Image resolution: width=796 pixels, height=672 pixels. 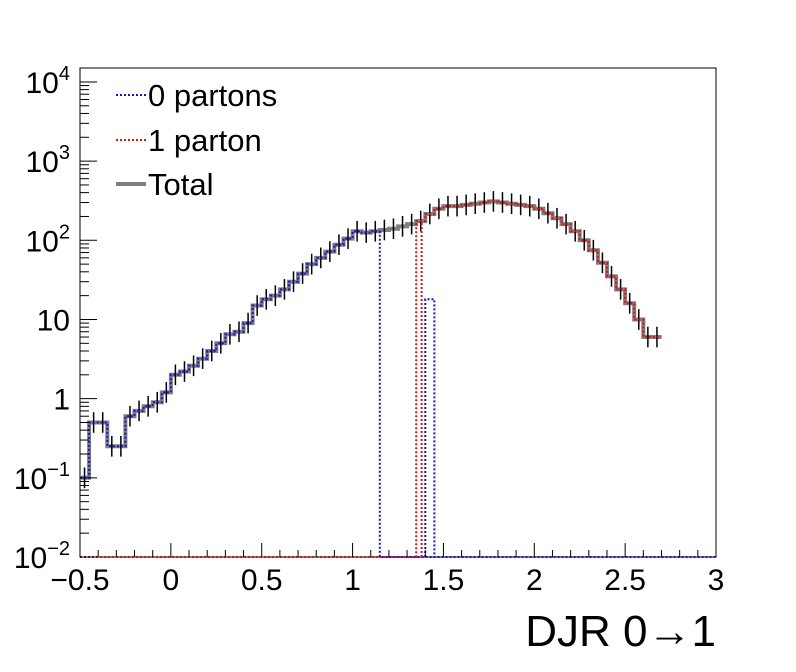 I want to click on y-tick-label: 1, so click(x=61, y=400).